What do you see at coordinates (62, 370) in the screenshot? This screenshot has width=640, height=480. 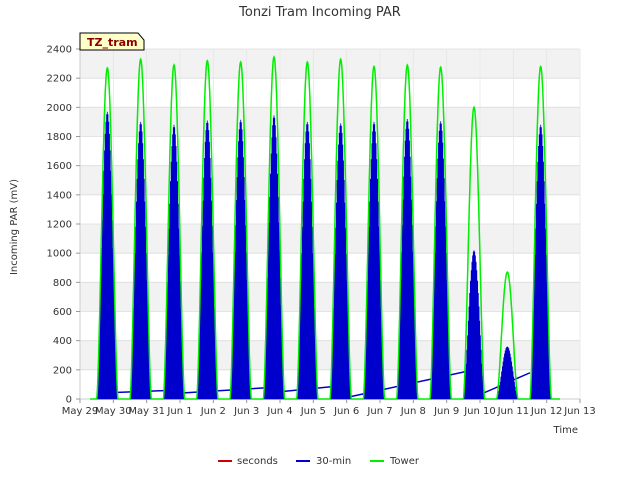 I see `y-tick-label: 200` at bounding box center [62, 370].